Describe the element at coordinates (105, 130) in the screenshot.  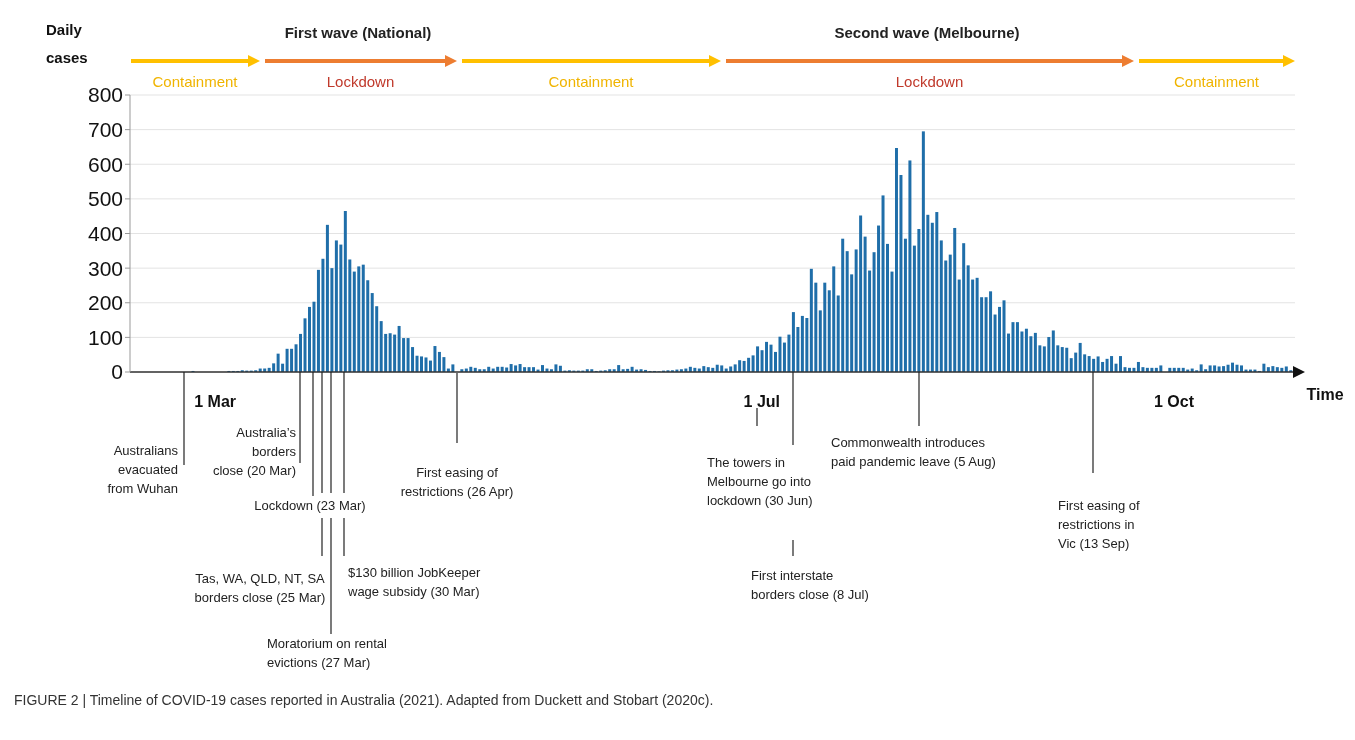
I see `y-tick-label: 700` at that location.